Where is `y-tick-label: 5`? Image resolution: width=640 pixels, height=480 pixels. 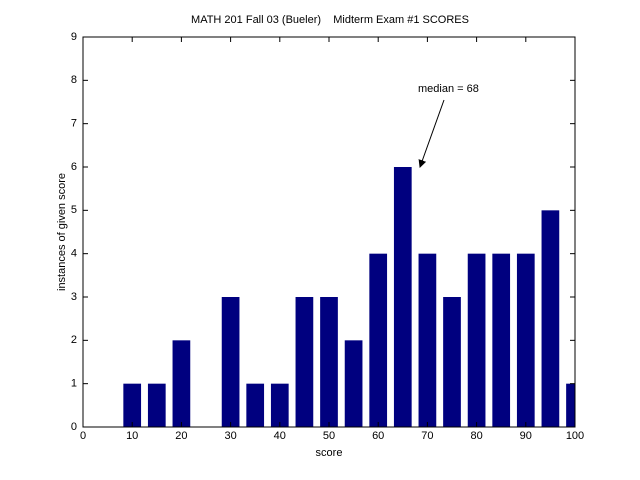 y-tick-label: 5 is located at coordinates (74, 210).